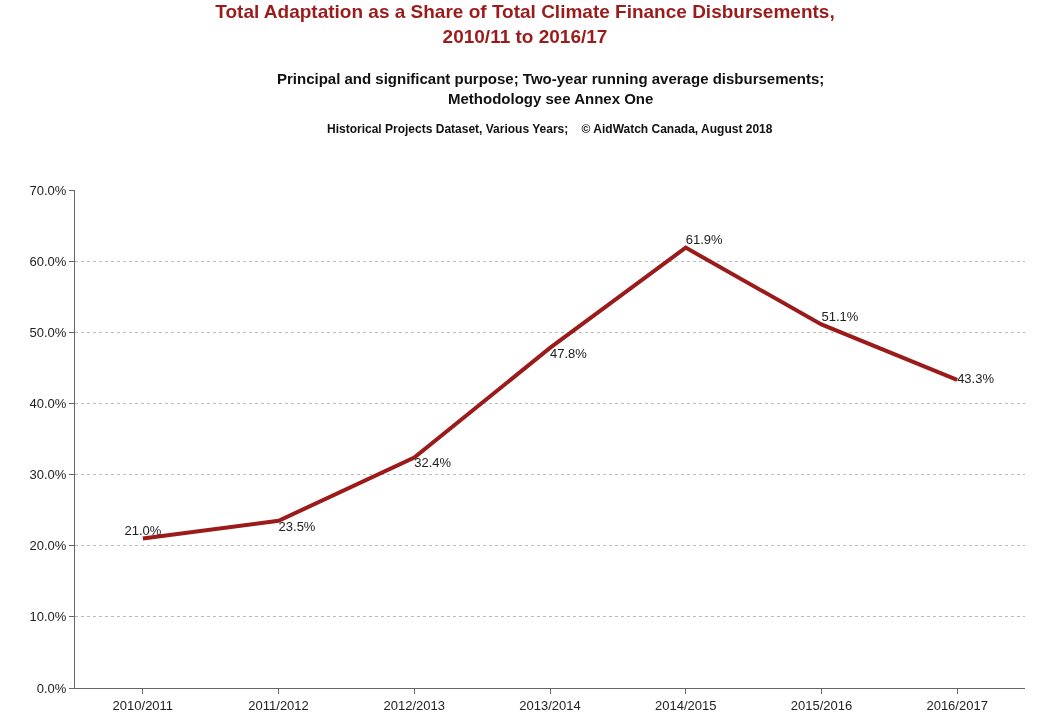 Image resolution: width=1050 pixels, height=725 pixels. What do you see at coordinates (143, 531) in the screenshot?
I see `data-label: 21.0%` at bounding box center [143, 531].